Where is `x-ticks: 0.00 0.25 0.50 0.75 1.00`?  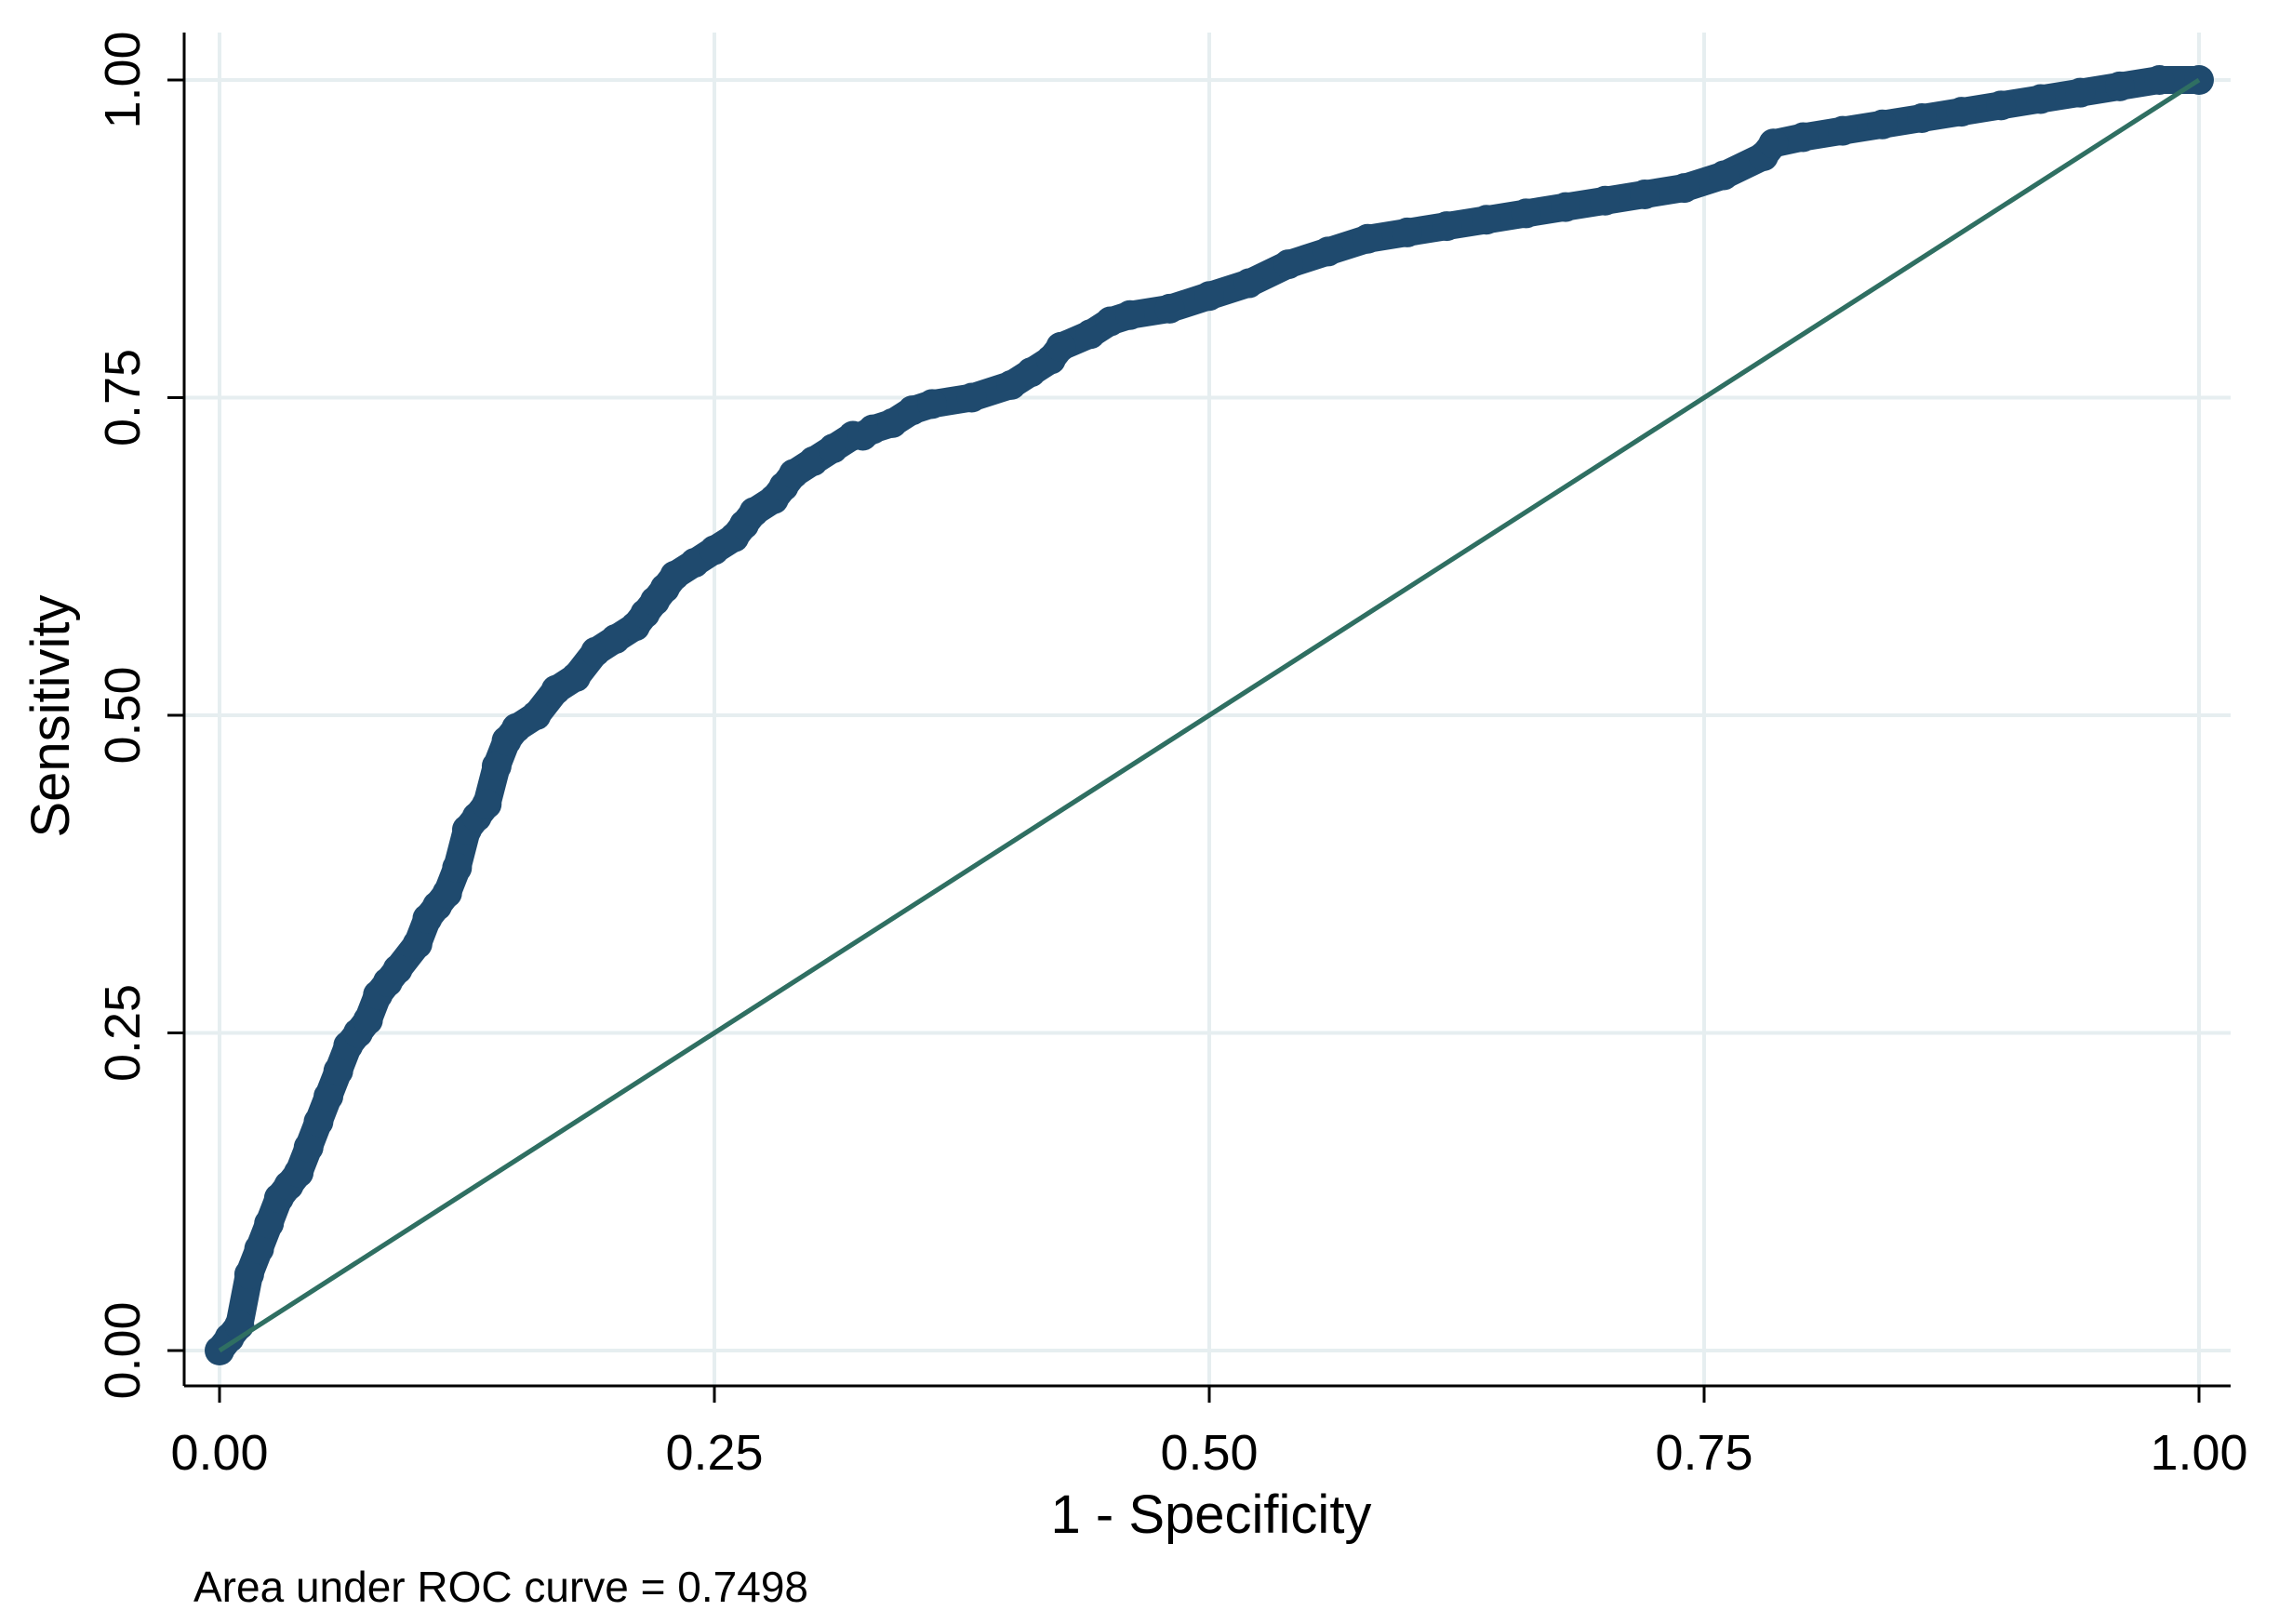
x-ticks: 0.00 0.25 0.50 0.75 1.00 is located at coordinates (1208, 1453).